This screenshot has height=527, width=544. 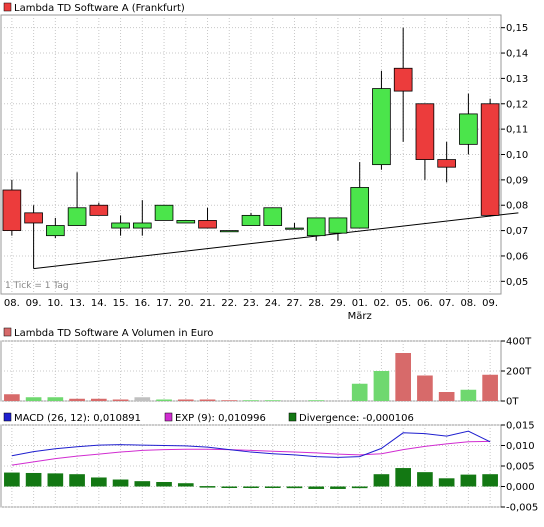 What do you see at coordinates (142, 303) in the screenshot?
I see `price-x-tick-label: 16.` at bounding box center [142, 303].